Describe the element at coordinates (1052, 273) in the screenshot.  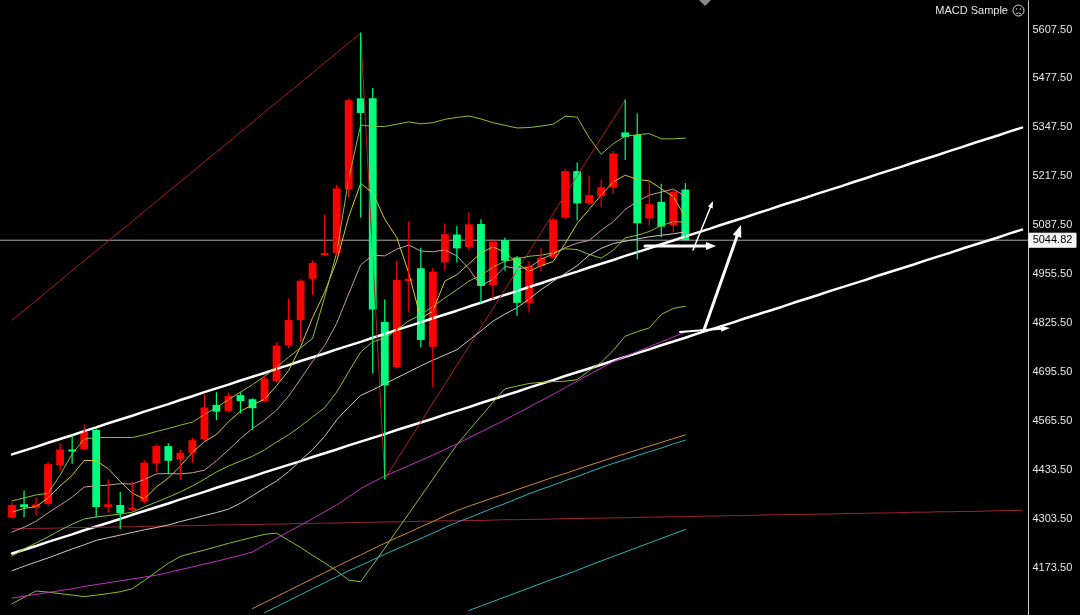
I see `y-tick-label: 4955.50` at that location.